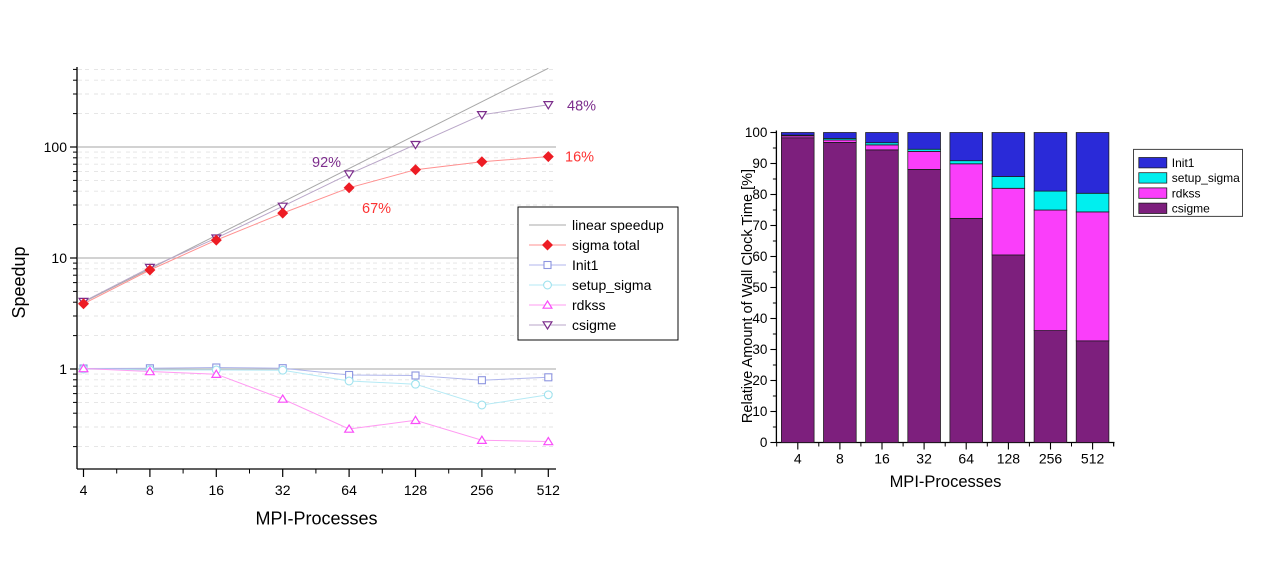  Describe the element at coordinates (764, 442) in the screenshot. I see `svg-text: 0` at that location.